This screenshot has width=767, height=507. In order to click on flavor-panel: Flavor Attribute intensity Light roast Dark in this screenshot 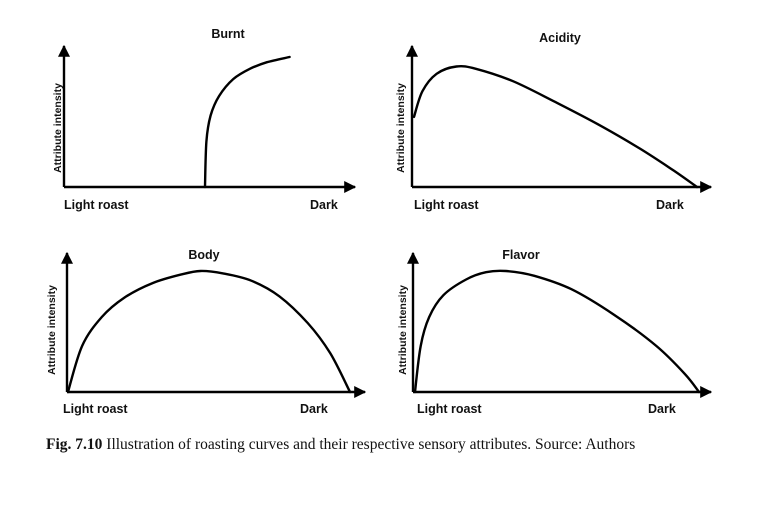, I will do `click(555, 332)`.